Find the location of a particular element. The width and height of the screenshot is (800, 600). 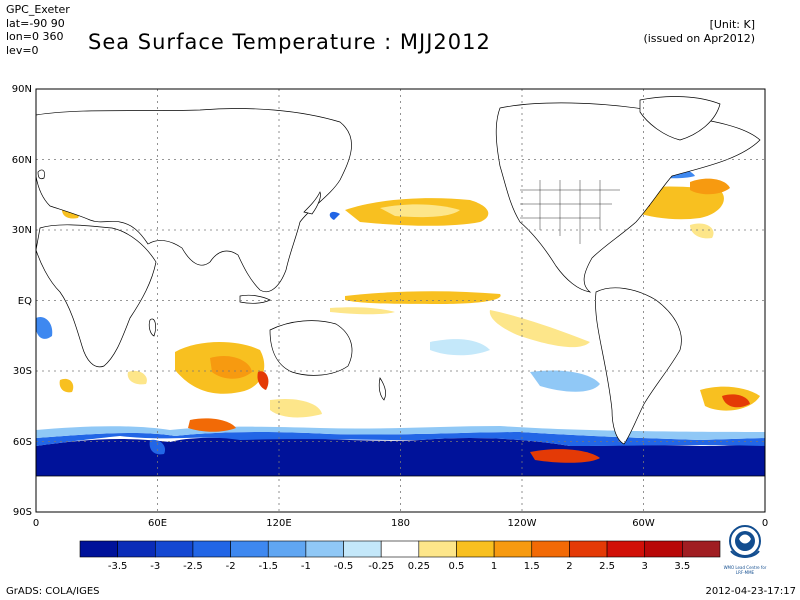

metadata-block: GPC_Exeter lat=-90 90 lon=0 360 lev=0 is located at coordinates (38, 30).